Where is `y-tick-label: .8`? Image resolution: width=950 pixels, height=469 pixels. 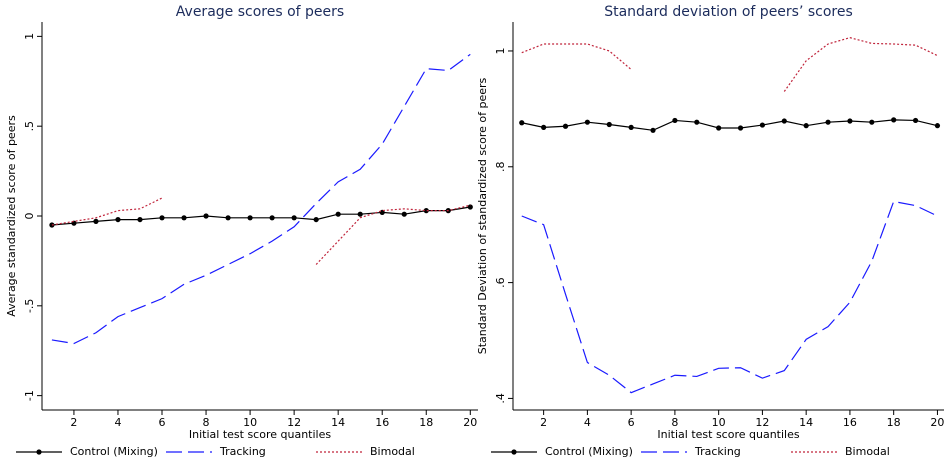
y-tick-label: .8 is located at coordinates (500, 167).